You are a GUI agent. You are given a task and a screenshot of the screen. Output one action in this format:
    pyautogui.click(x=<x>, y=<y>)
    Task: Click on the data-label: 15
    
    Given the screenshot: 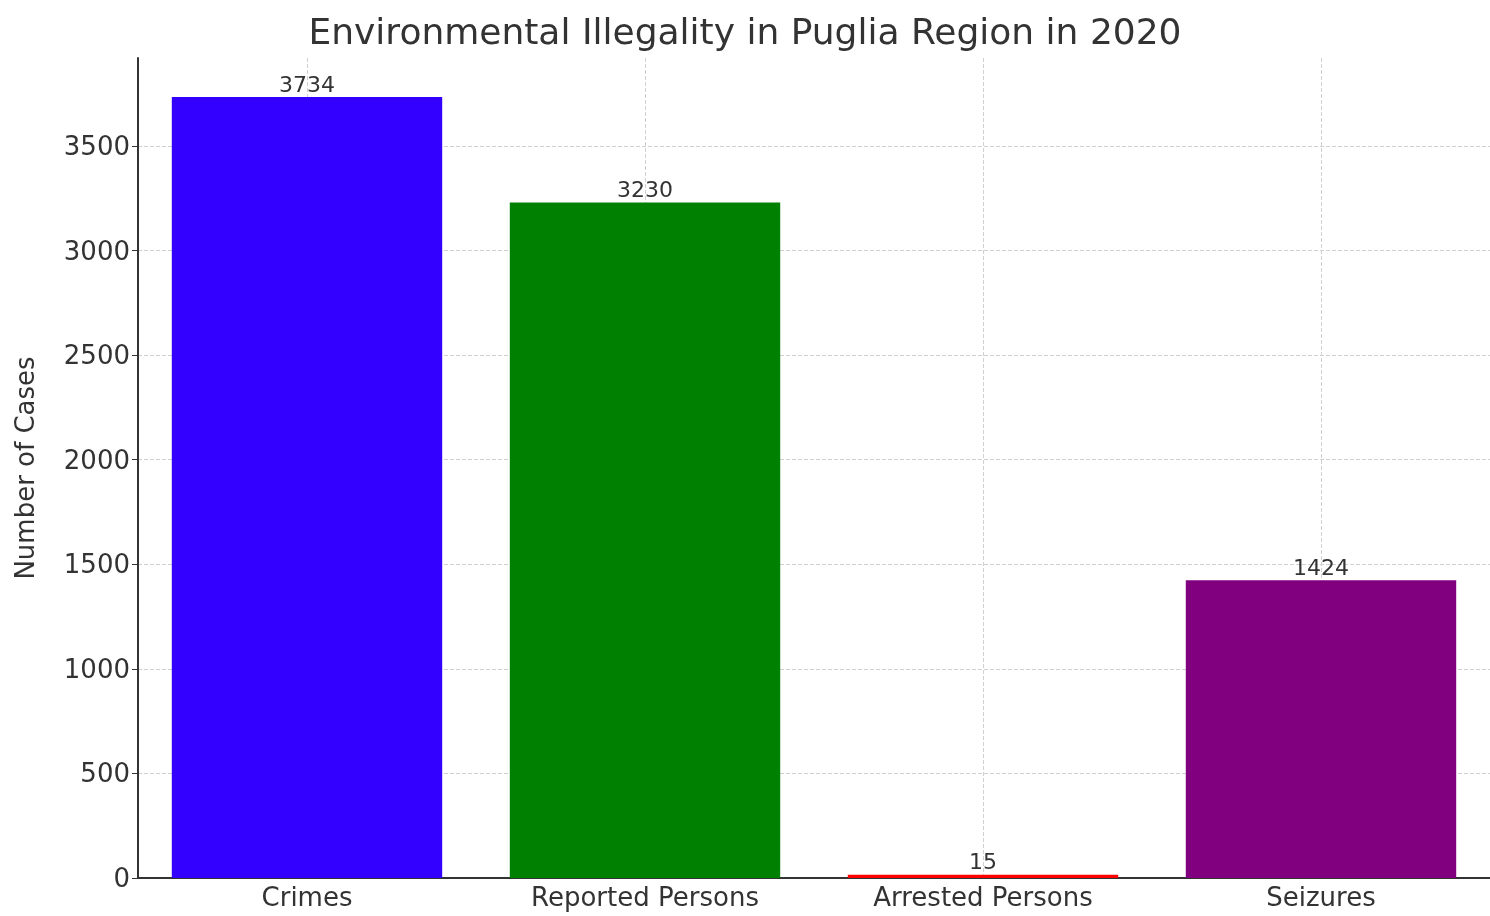 What is the action you would take?
    pyautogui.click(x=983, y=862)
    